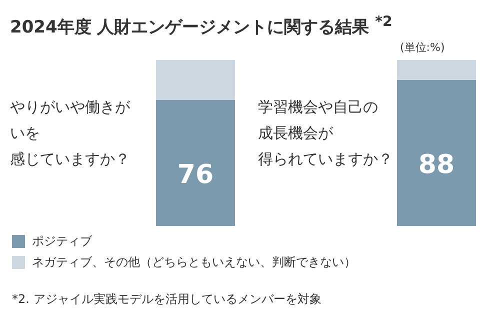  I want to click on x-tick-label: やりがいや働きがいを感じていますか？, so click(70, 133).